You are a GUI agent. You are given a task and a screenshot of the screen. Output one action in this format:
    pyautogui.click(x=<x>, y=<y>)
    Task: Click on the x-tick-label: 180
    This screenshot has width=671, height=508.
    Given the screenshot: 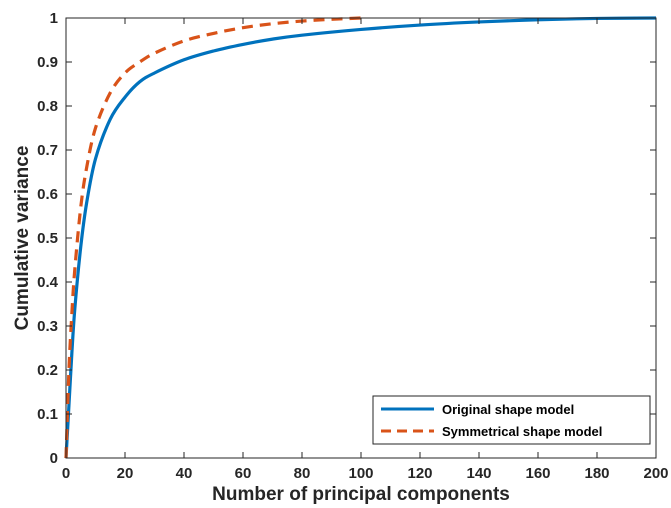 What is the action you would take?
    pyautogui.click(x=596, y=473)
    